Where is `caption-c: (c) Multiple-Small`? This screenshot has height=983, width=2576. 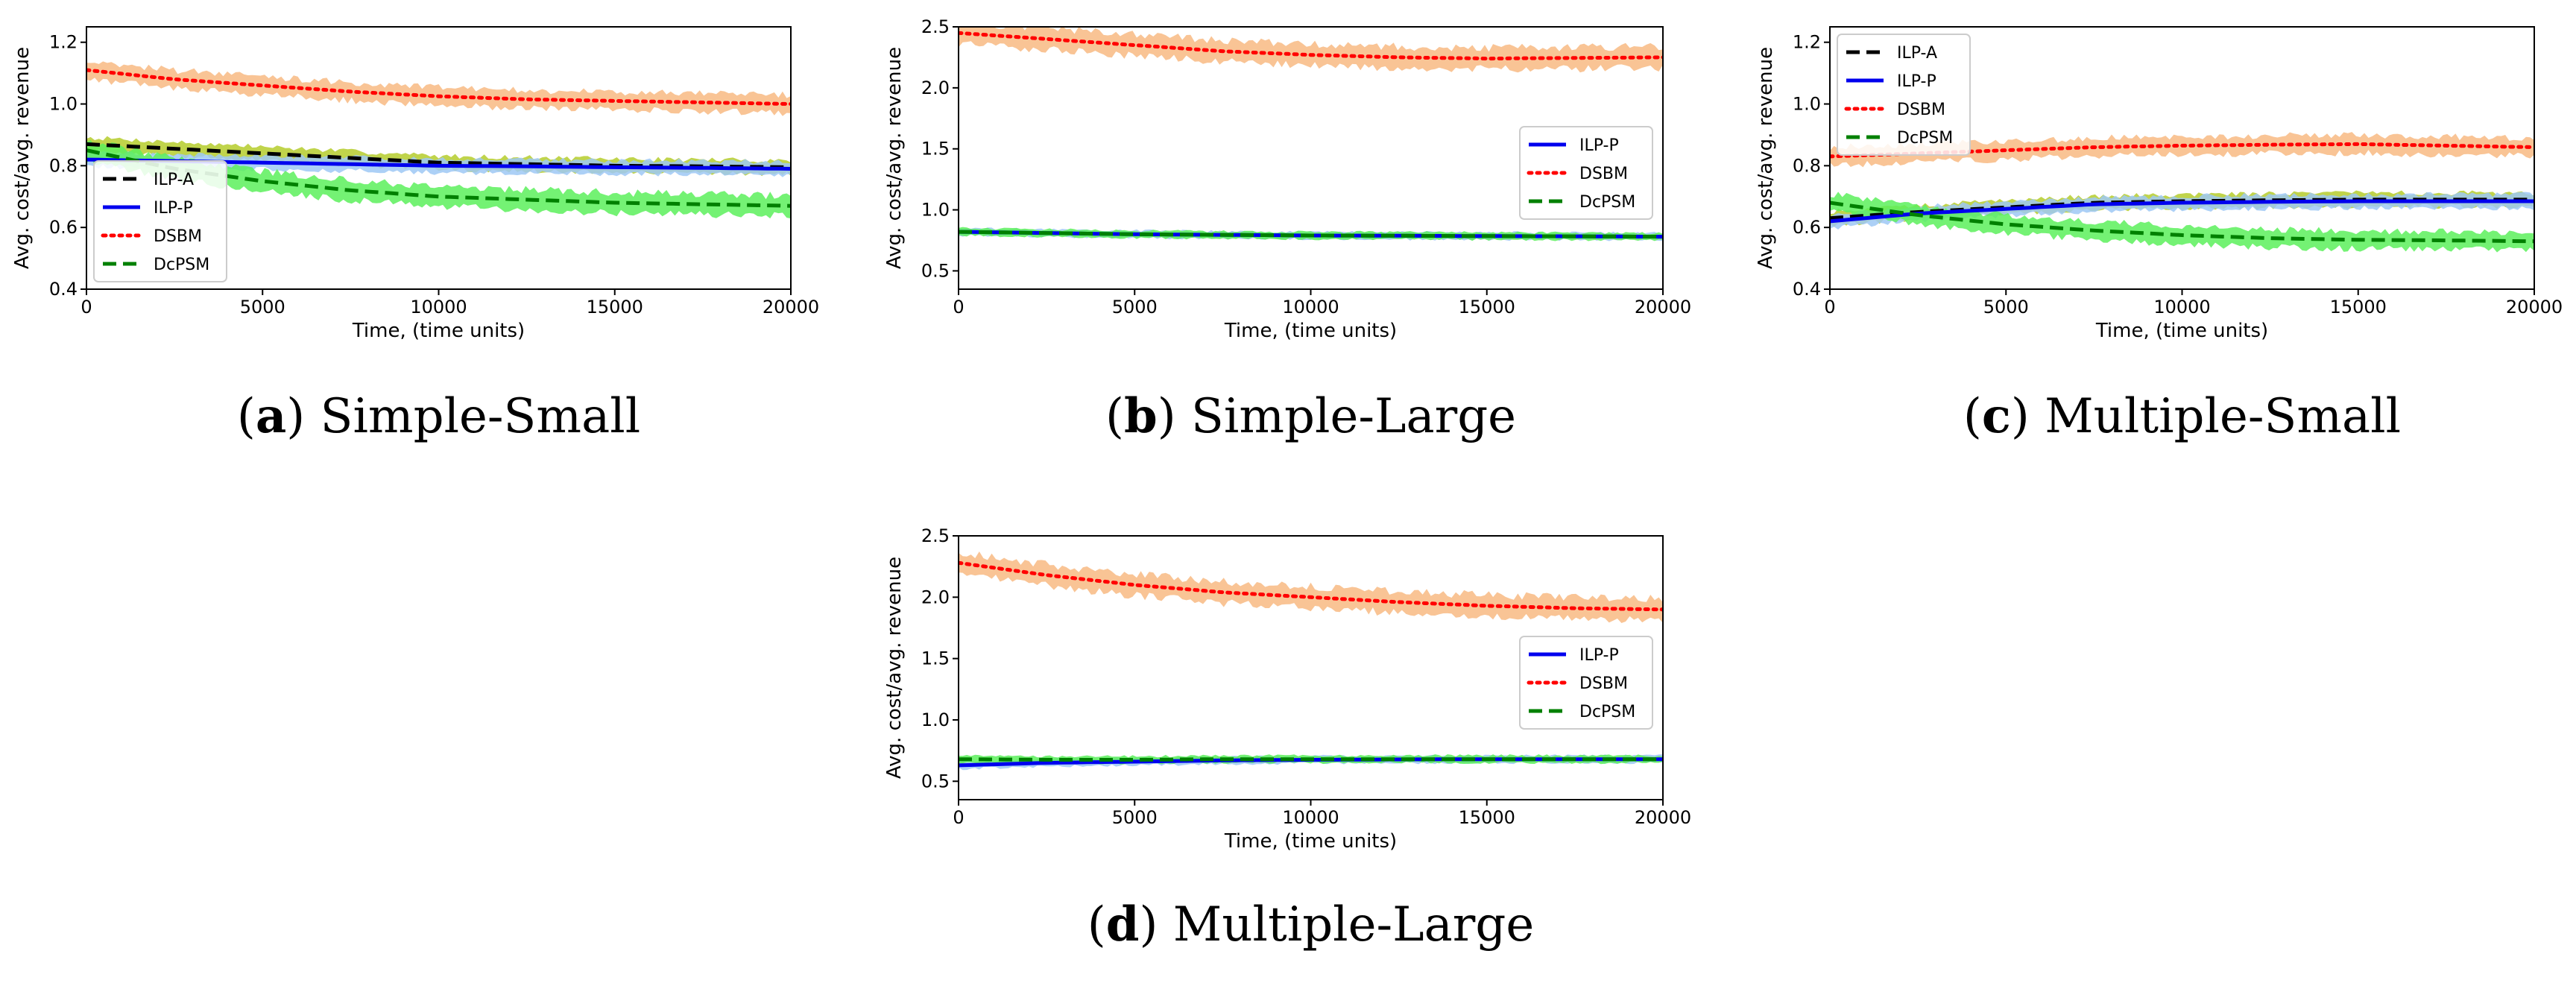 caption-c: (c) Multiple-Small is located at coordinates (2182, 416).